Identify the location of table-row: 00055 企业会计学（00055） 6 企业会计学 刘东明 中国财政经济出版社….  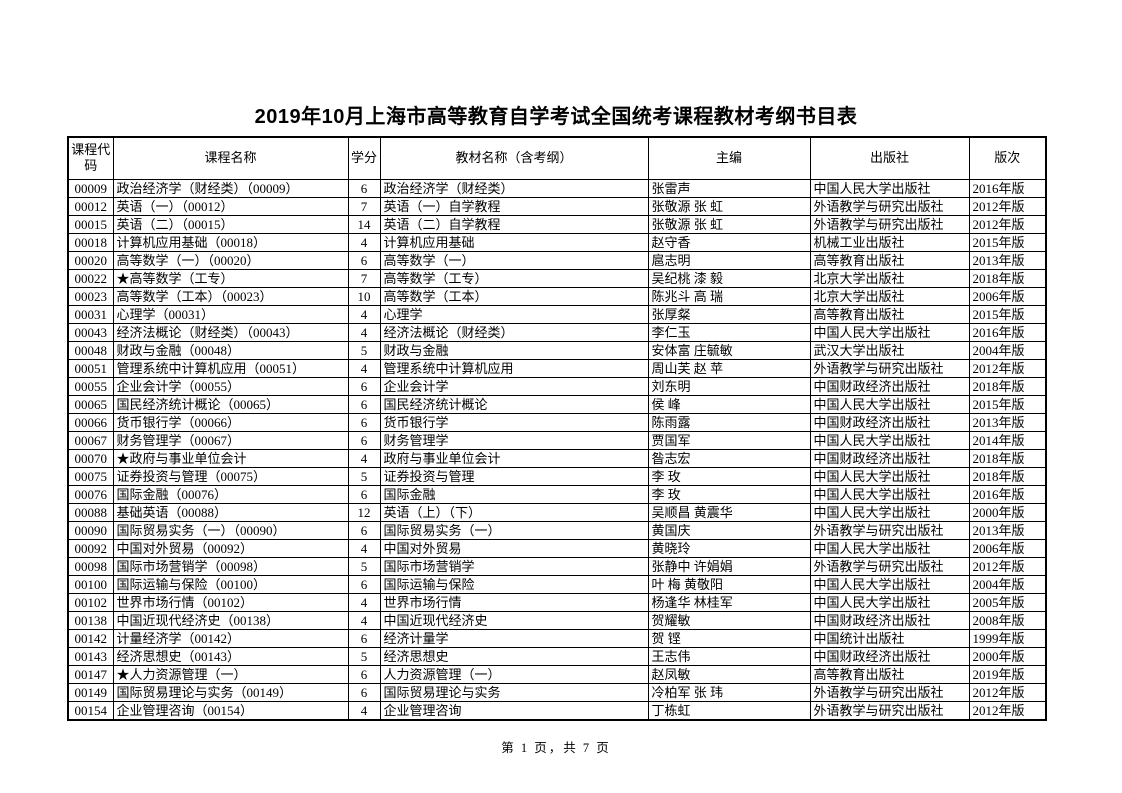
(557, 386).